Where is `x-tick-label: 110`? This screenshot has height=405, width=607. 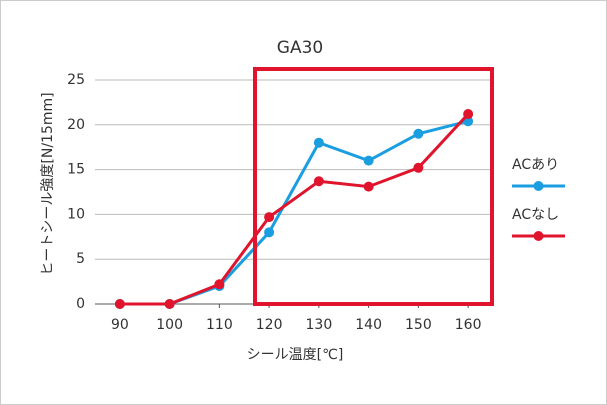
x-tick-label: 110 is located at coordinates (219, 325).